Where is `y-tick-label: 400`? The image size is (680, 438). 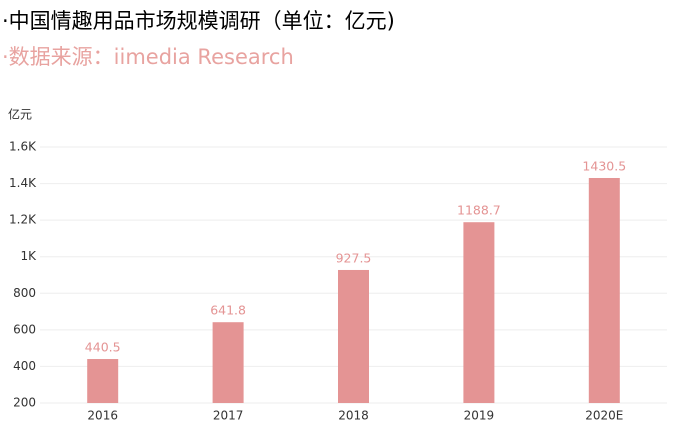
y-tick-label: 400 is located at coordinates (24, 366).